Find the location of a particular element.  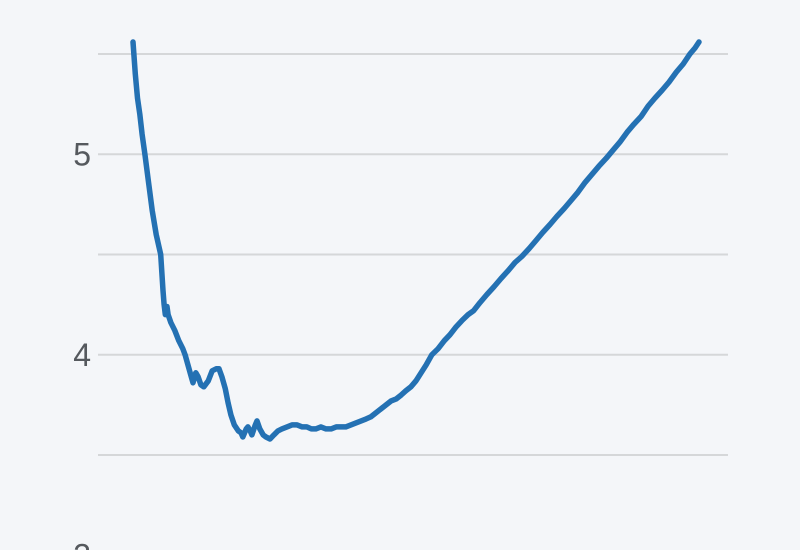

y-axis-labels-group: 5 4 3 is located at coordinates (82, 343).